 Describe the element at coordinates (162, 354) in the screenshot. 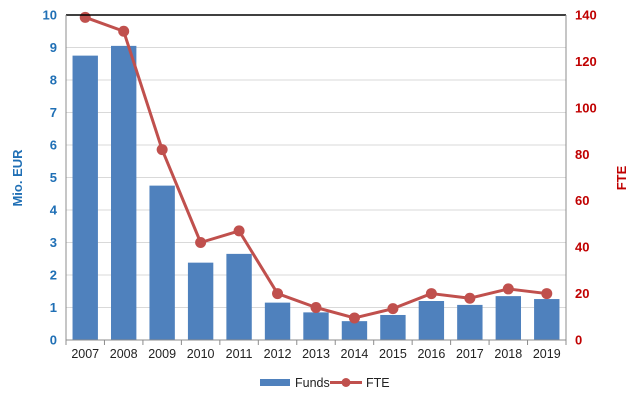

I see `x-tick-label: 2009` at that location.